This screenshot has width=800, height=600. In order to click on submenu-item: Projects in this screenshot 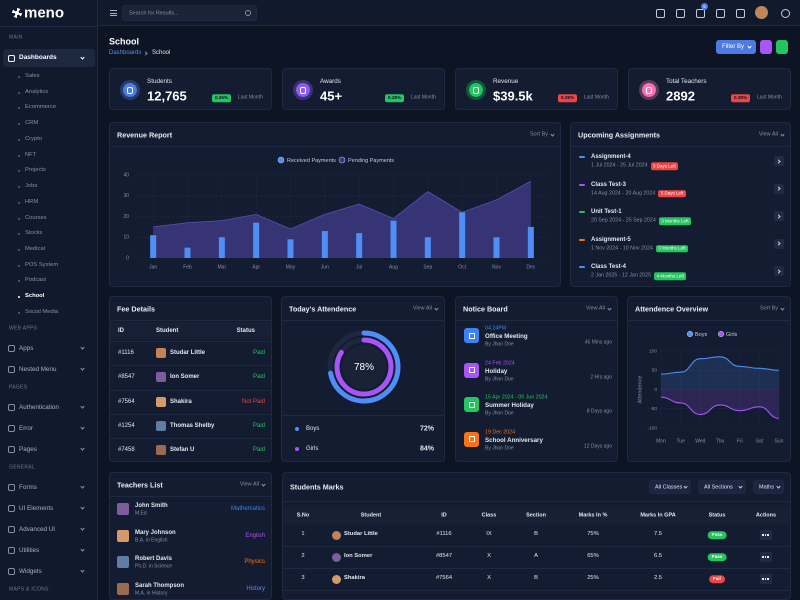, I will do `click(35, 170)`.